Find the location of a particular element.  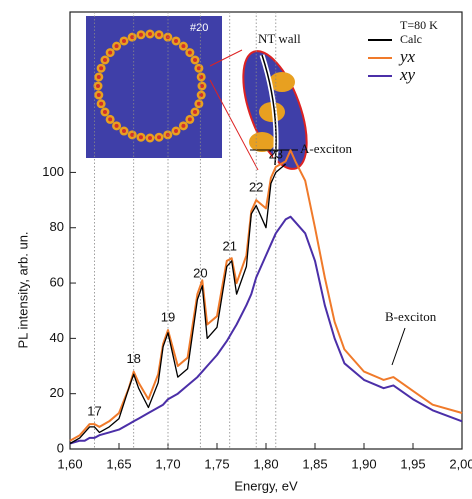

peak-label: 21 is located at coordinates (230, 246).